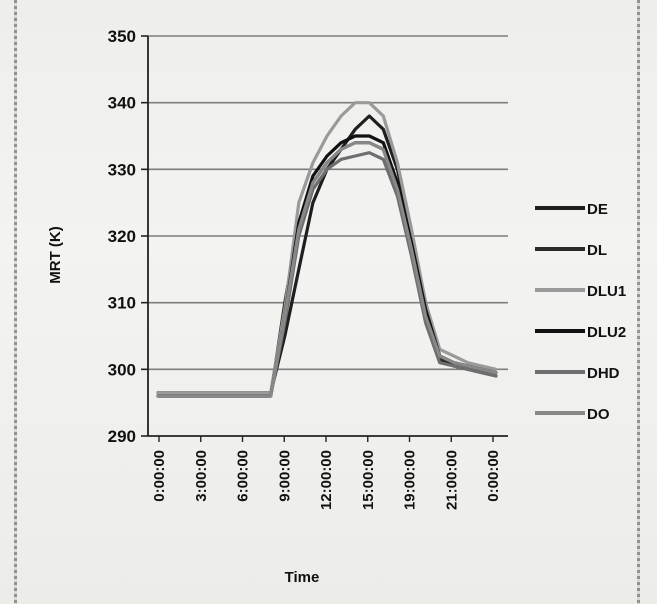  What do you see at coordinates (410, 480) in the screenshot?
I see `x-tick-label-6: 19:00:00` at bounding box center [410, 480].